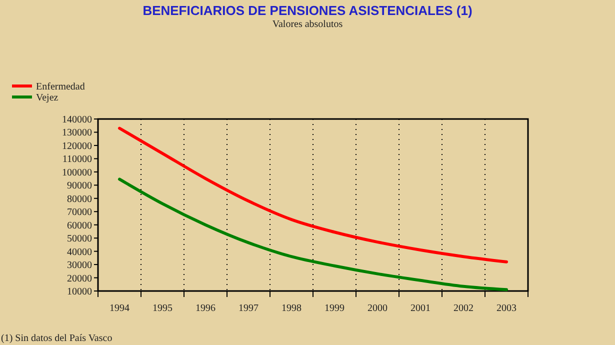  I want to click on y-tick-label: 100000, so click(77, 172).